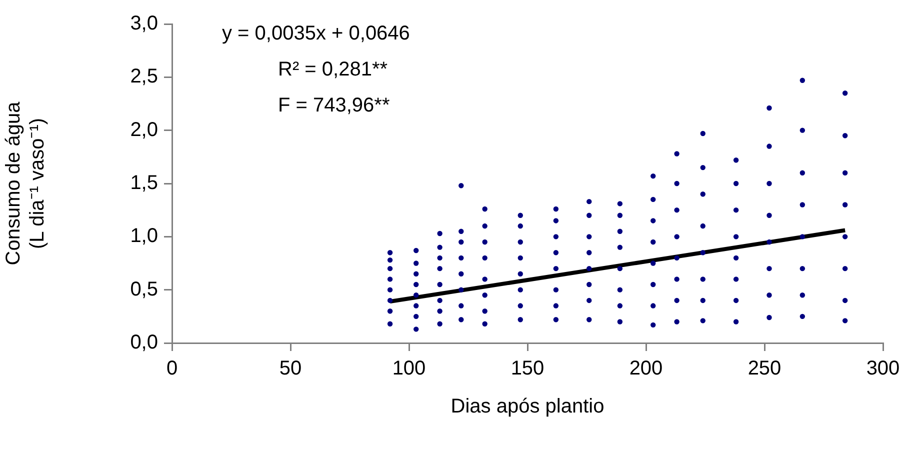 This screenshot has height=452, width=916. I want to click on y-tick-label: 1,0, so click(144, 236).